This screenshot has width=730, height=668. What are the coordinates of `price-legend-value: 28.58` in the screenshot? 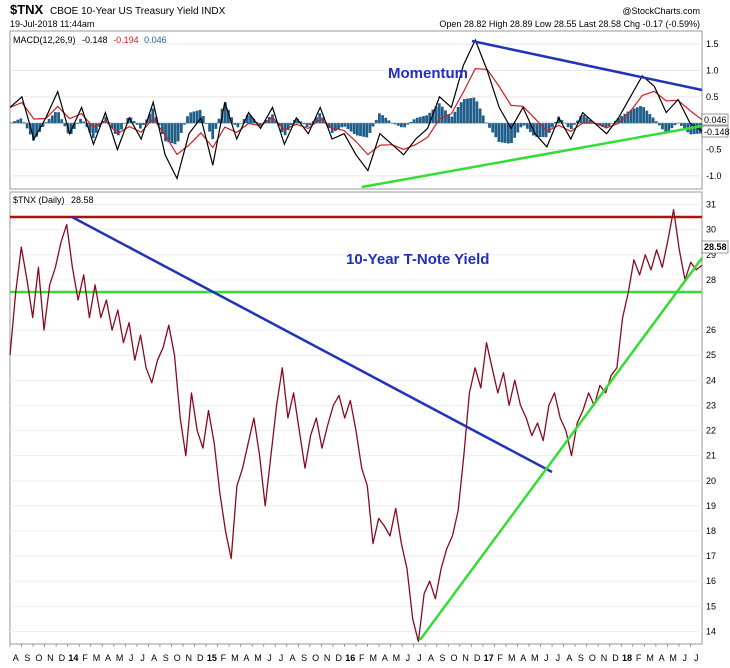 It's located at (82, 200).